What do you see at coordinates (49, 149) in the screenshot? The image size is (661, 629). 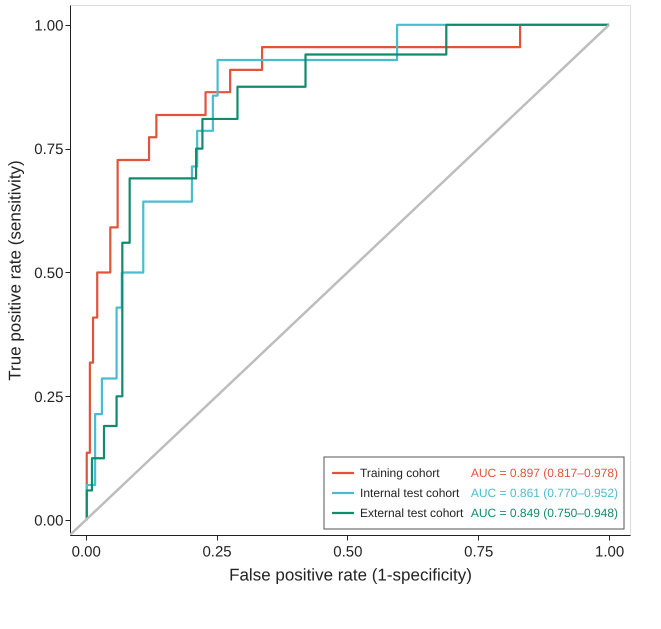 I see `y-tick-label: 0.75` at bounding box center [49, 149].